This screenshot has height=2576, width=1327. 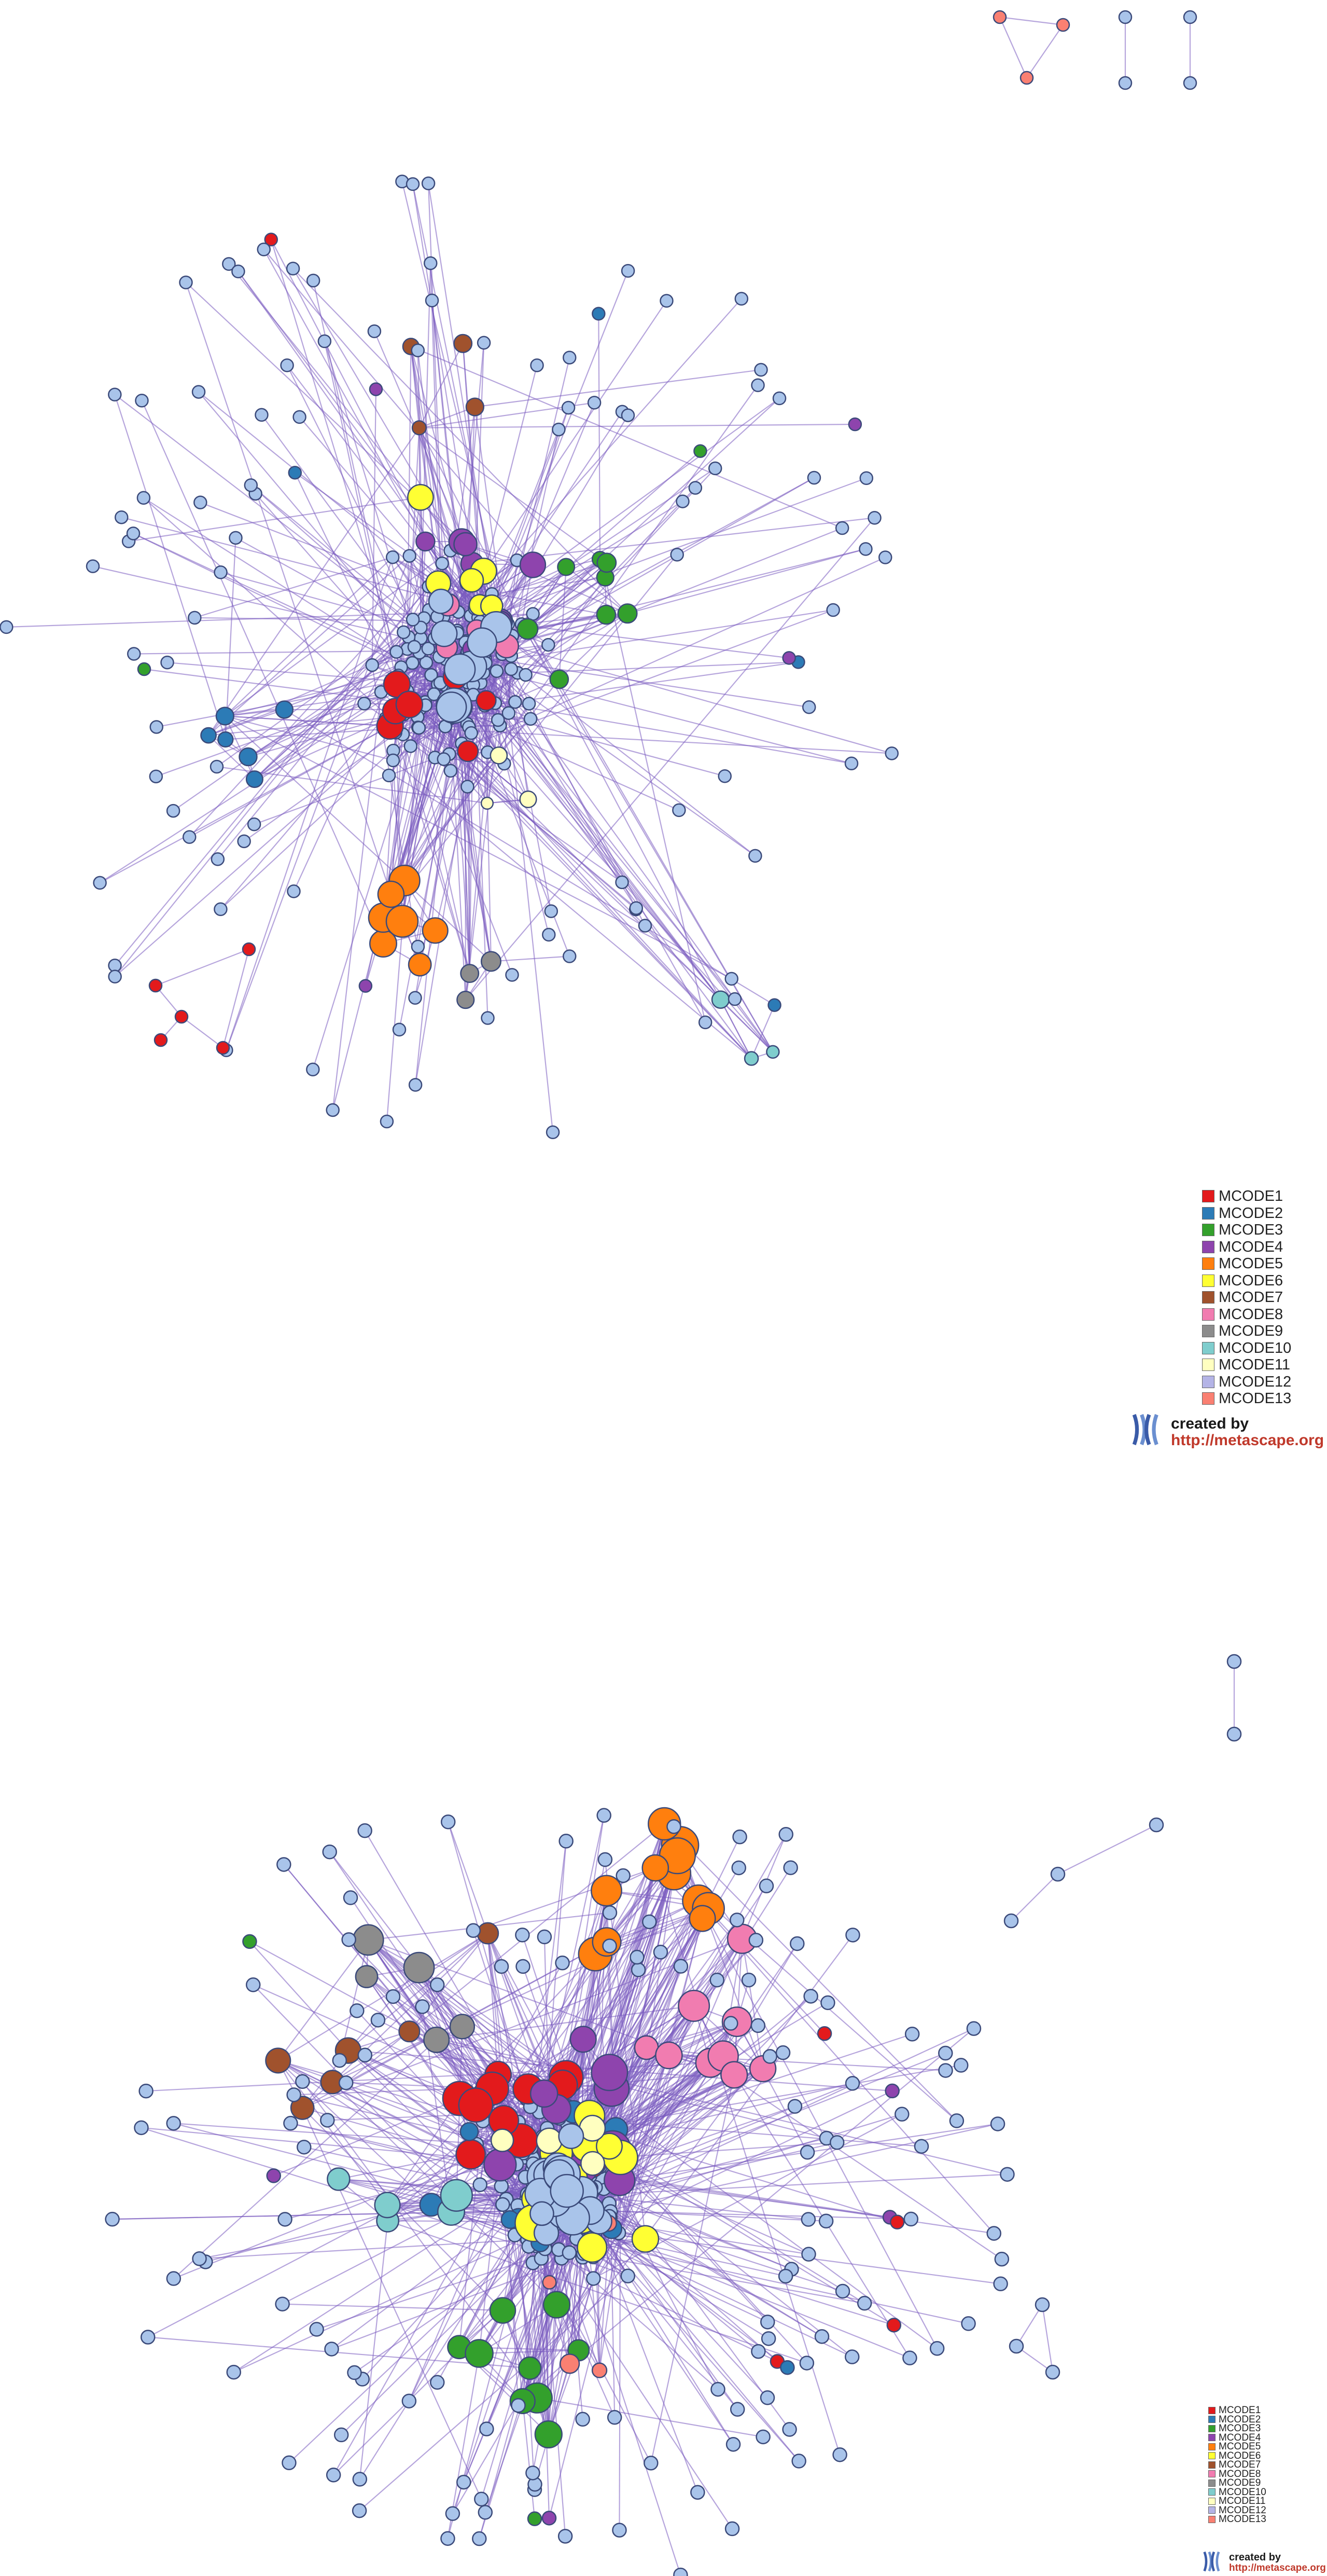 What do you see at coordinates (1240, 2437) in the screenshot?
I see `legend-label: MCODE4` at bounding box center [1240, 2437].